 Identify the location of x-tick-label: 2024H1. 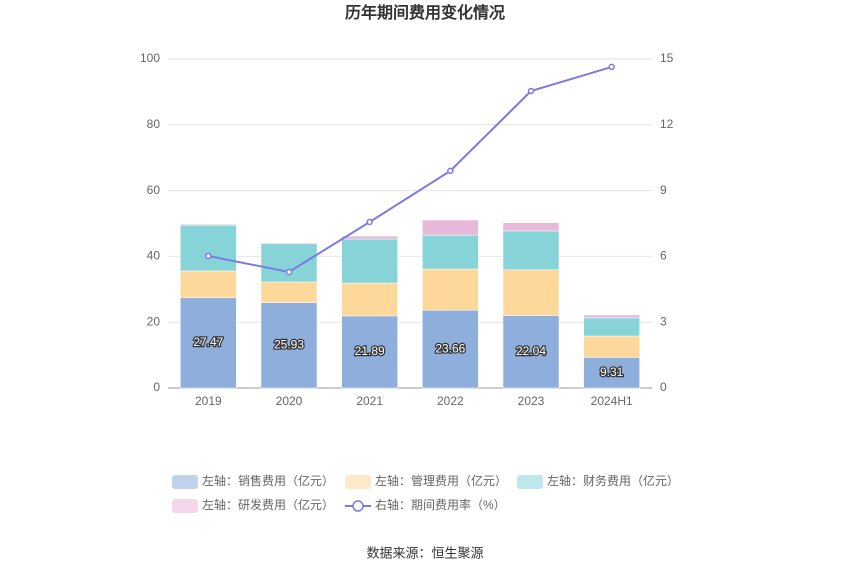
(612, 401).